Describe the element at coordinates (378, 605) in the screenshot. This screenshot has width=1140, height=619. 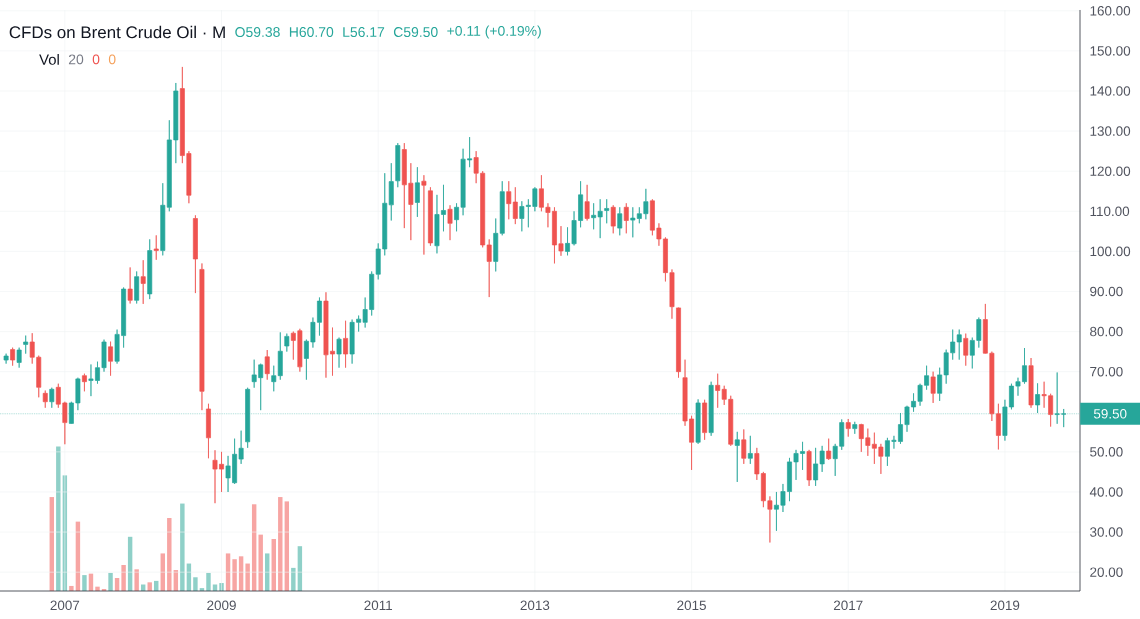
I see `x-tick-label: 2011` at that location.